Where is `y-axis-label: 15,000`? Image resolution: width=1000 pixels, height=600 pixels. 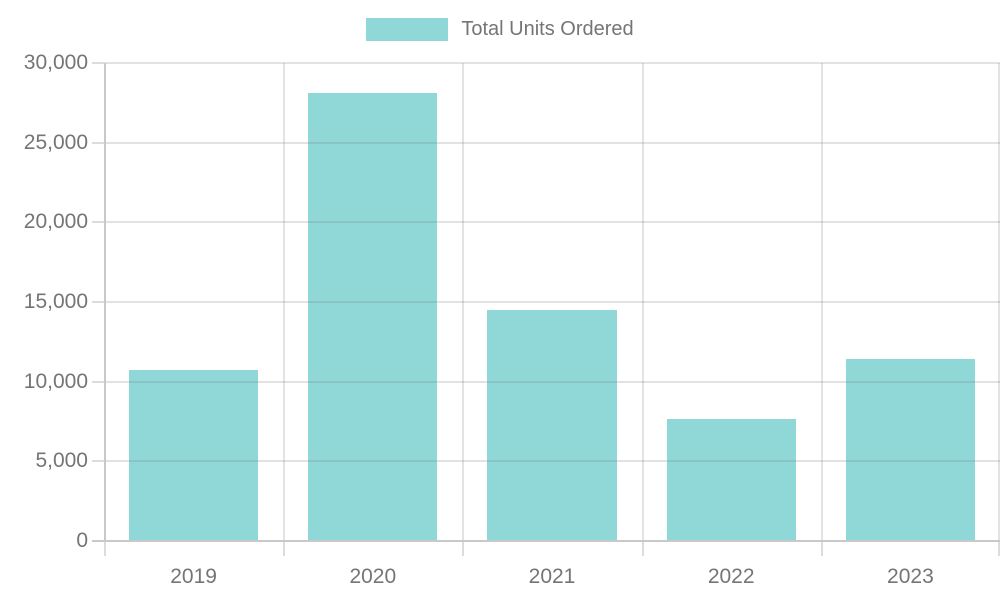 y-axis-label: 15,000 is located at coordinates (55, 301).